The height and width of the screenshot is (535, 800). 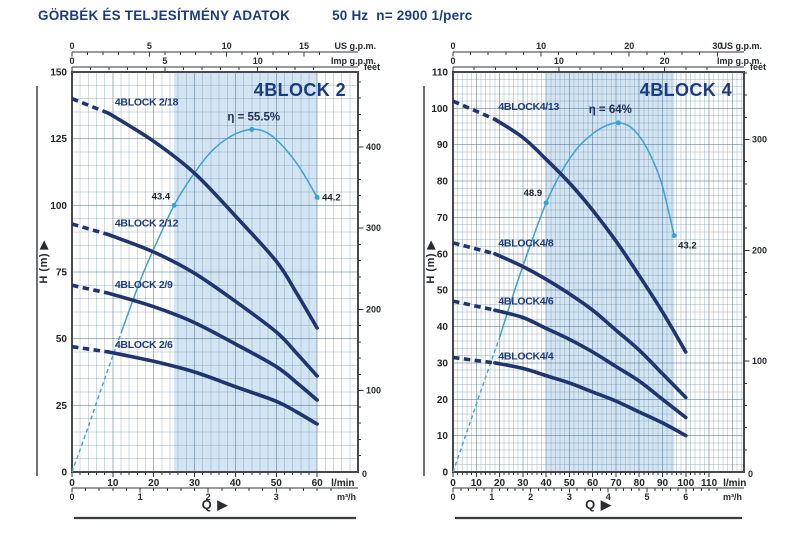 I want to click on m3h-tick-label: 3, so click(x=569, y=497).